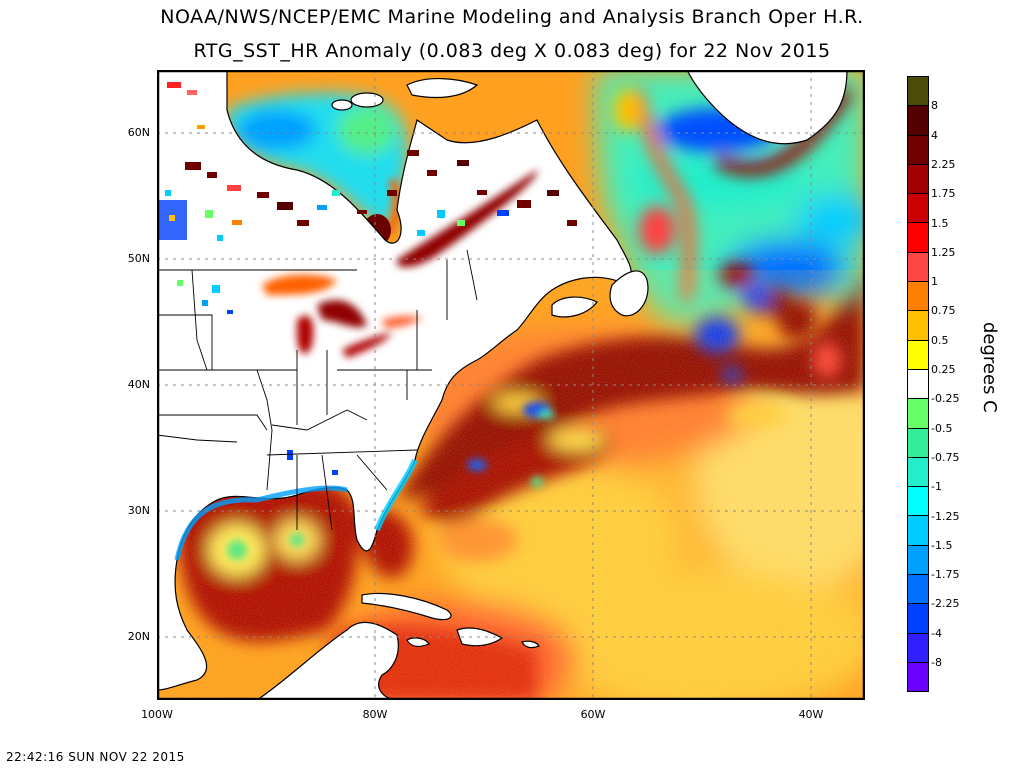 The height and width of the screenshot is (768, 1024). What do you see at coordinates (945, 604) in the screenshot?
I see `colorbar-tick-label: -2.25` at bounding box center [945, 604].